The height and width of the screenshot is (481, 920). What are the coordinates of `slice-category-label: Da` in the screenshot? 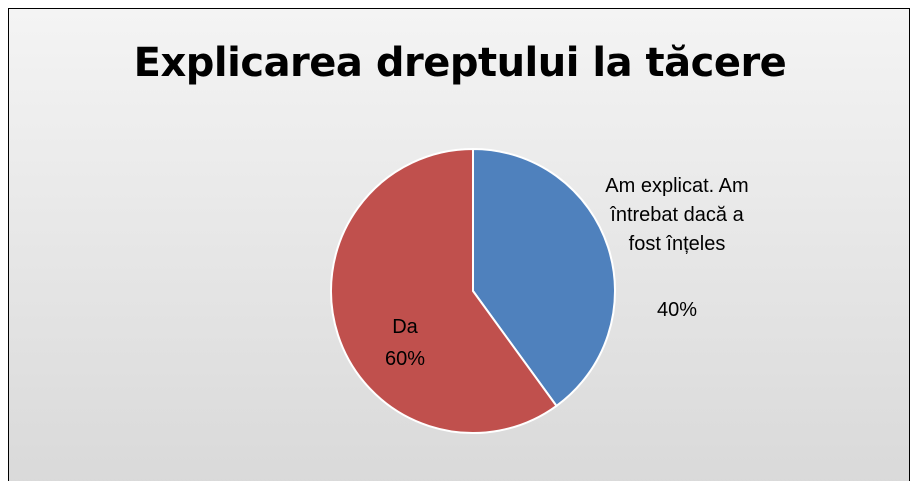 It's located at (405, 327).